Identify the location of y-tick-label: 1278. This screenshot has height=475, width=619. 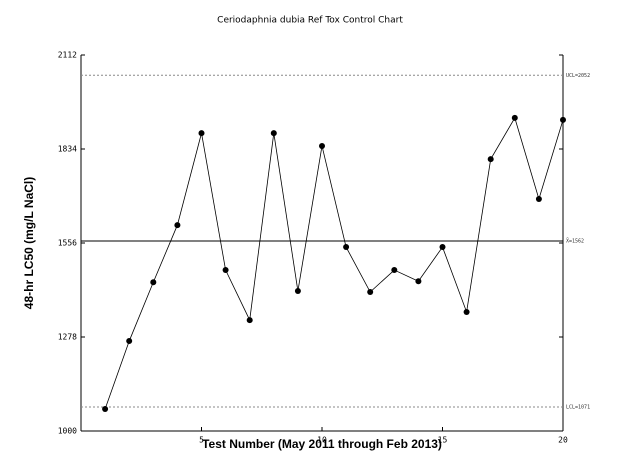
(67, 337).